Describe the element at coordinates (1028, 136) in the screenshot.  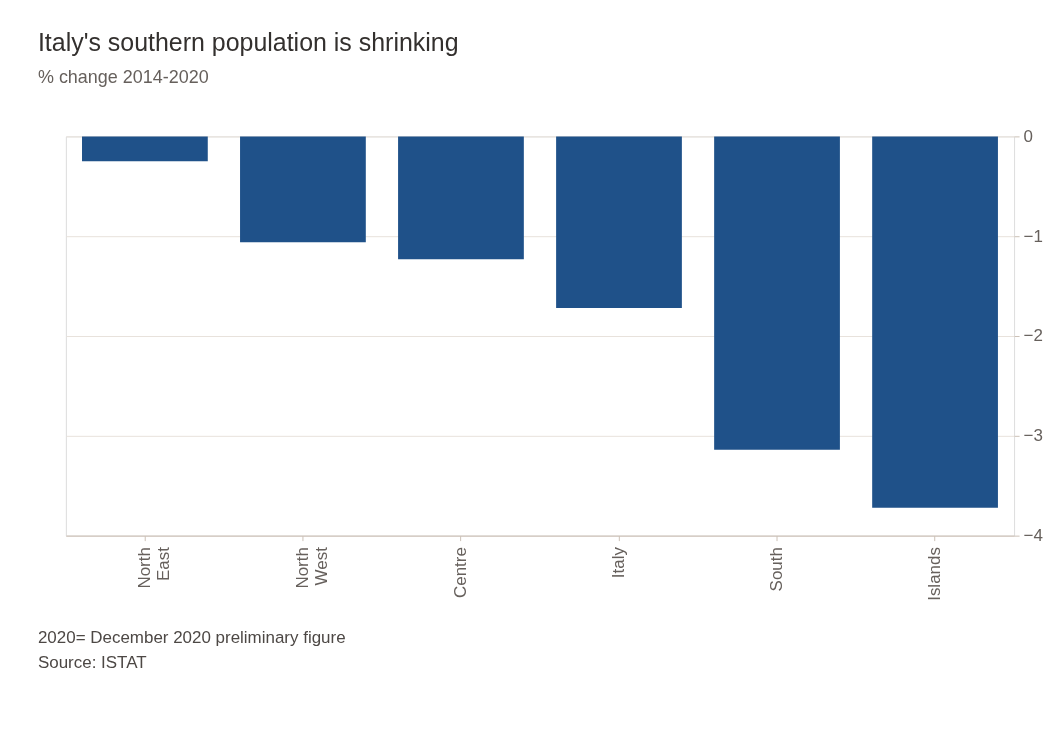
I see `y-tick-label: 0` at that location.